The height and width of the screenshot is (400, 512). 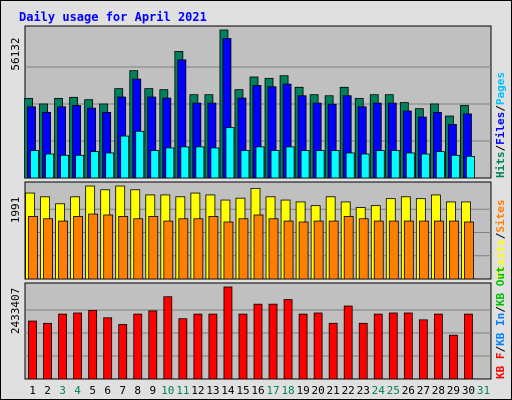 What do you see at coordinates (15, 311) in the screenshot?
I see `kbytes-panel-max-label: 2433407` at bounding box center [15, 311].